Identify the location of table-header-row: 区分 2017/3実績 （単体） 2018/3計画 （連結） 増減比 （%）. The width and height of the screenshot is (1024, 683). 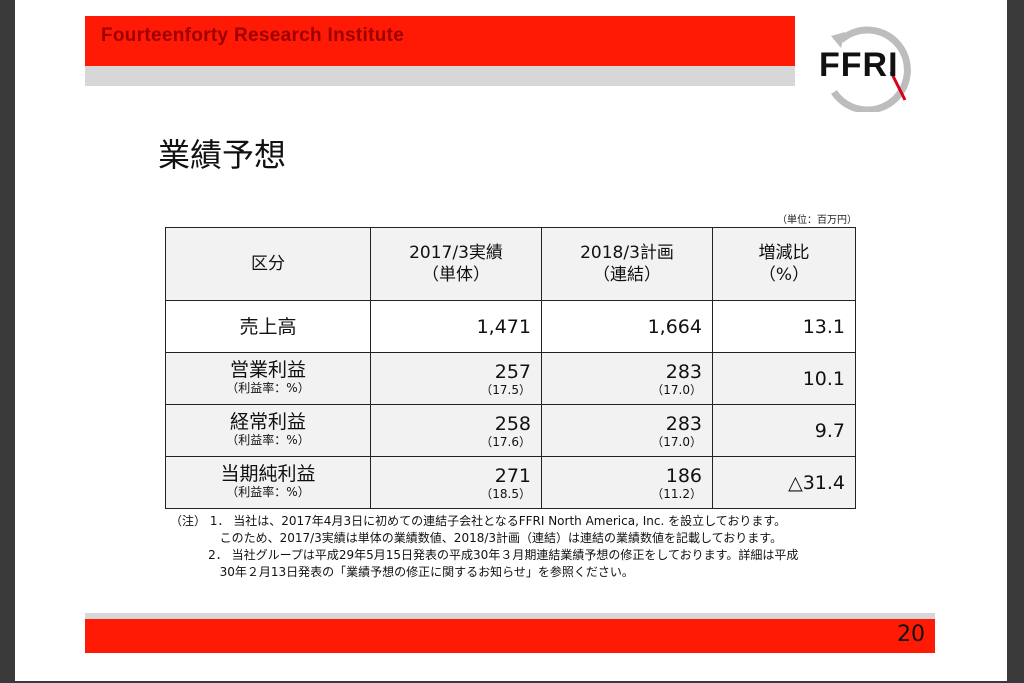
(510, 264).